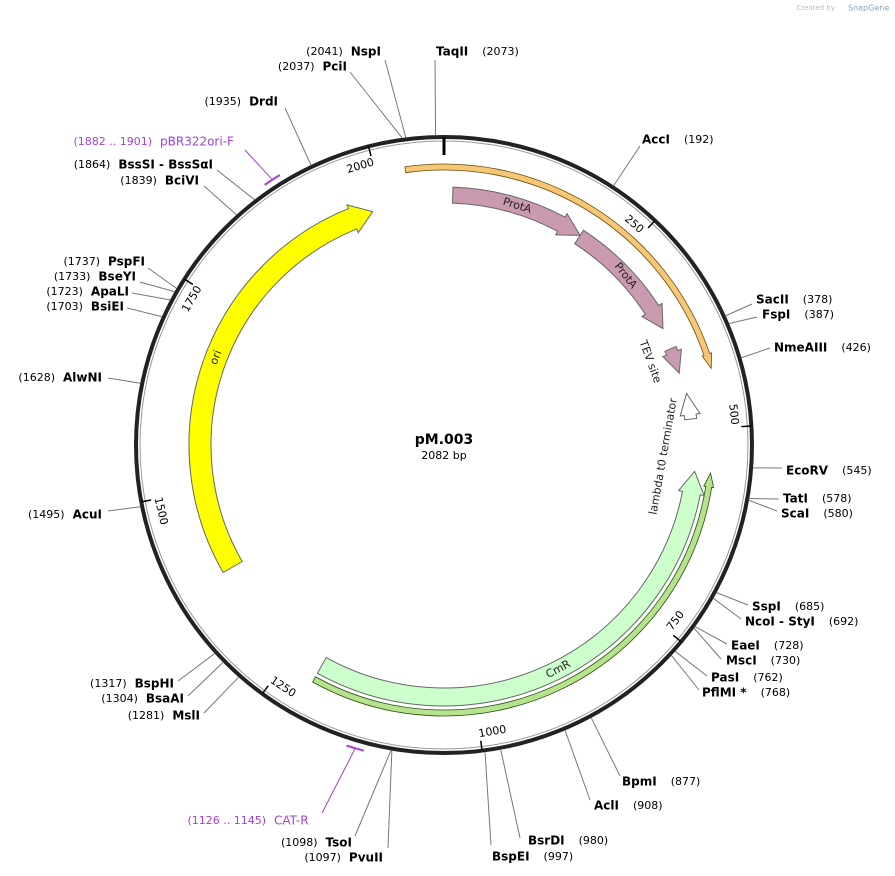 Image resolution: width=895 pixels, height=876 pixels. I want to click on enzyme-name: MscI, so click(741, 661).